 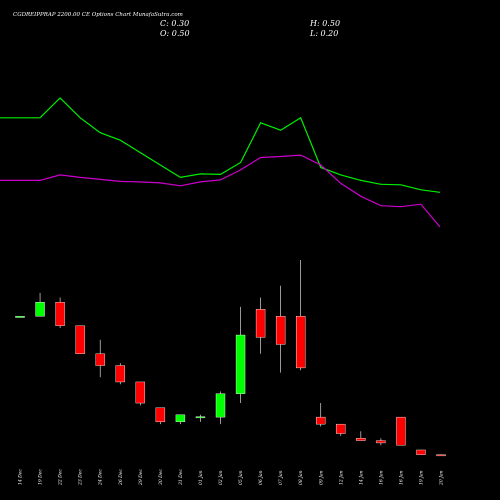 I want to click on x-tick-label: 09 Jan, so click(x=321, y=477).